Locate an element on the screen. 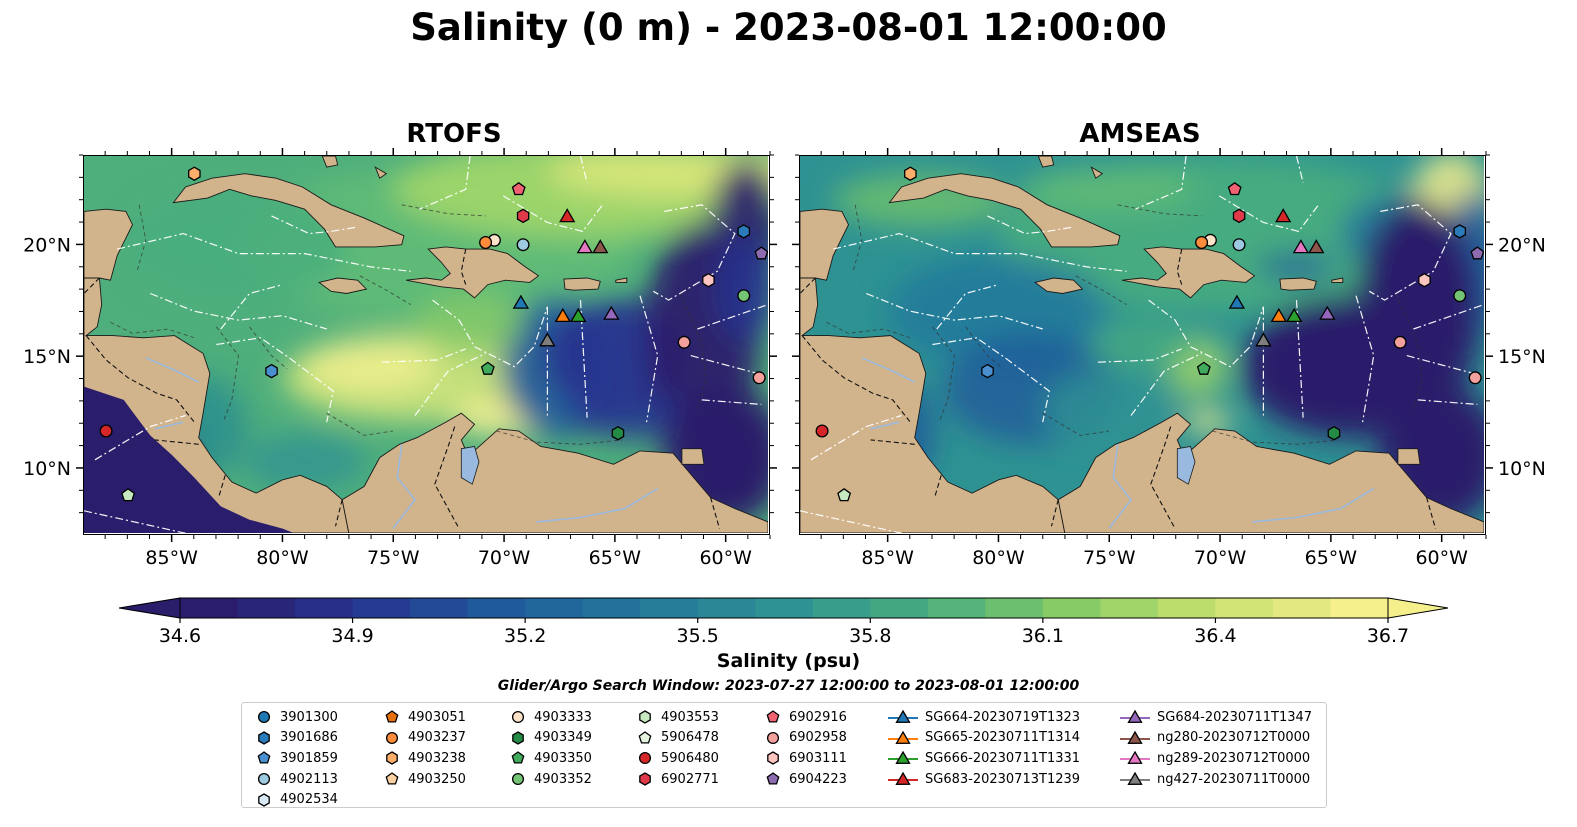  legend-entry: ng427-20230711T0000 is located at coordinates (1215, 779).